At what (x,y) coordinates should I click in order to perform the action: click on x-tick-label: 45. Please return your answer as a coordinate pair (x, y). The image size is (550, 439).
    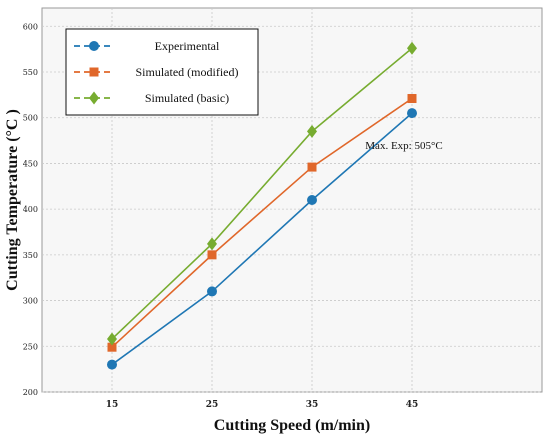
    Looking at the image, I should click on (412, 405).